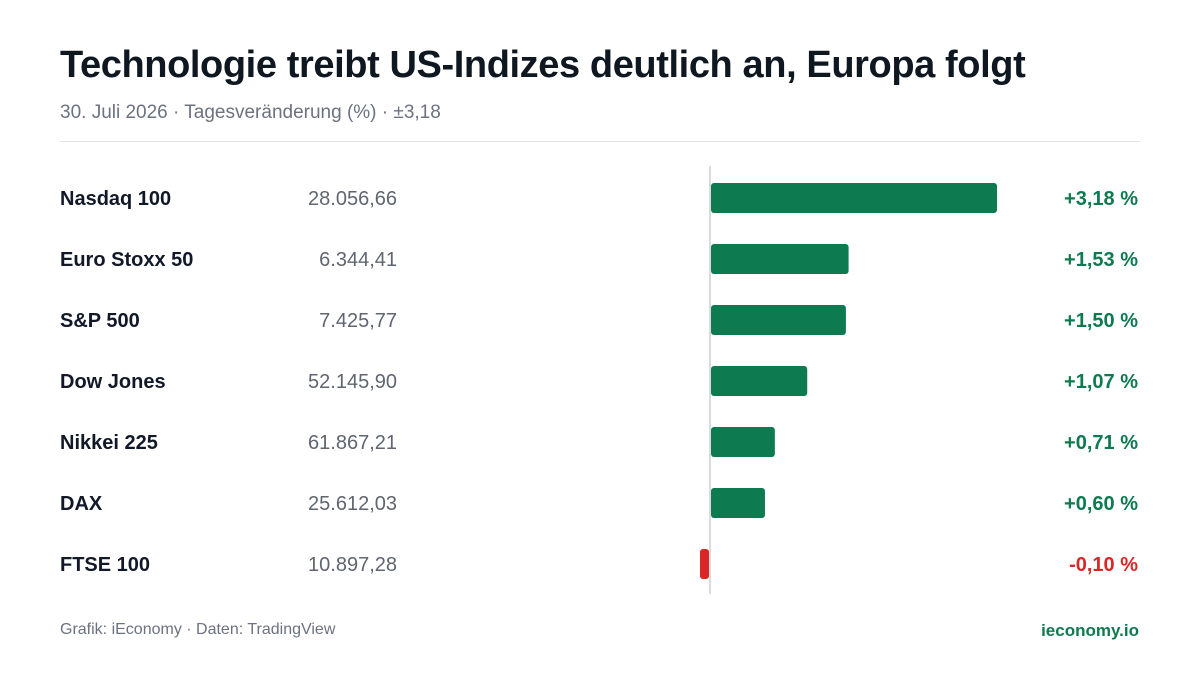 The image size is (1200, 675). I want to click on index-name: Nasdaq 100, so click(115, 199).